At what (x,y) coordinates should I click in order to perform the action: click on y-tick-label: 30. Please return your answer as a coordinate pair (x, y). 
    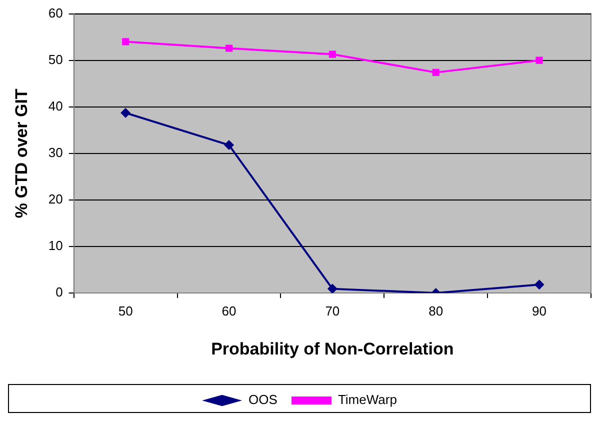
    Looking at the image, I should click on (55, 152).